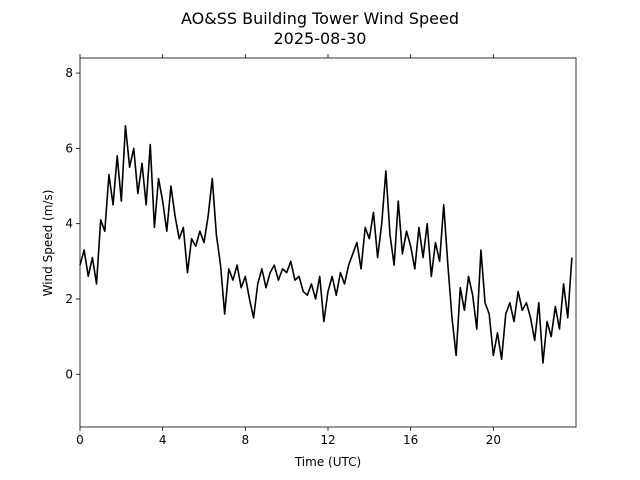 Image resolution: width=640 pixels, height=480 pixels. What do you see at coordinates (246, 440) in the screenshot?
I see `x-tick-label: 8` at bounding box center [246, 440].